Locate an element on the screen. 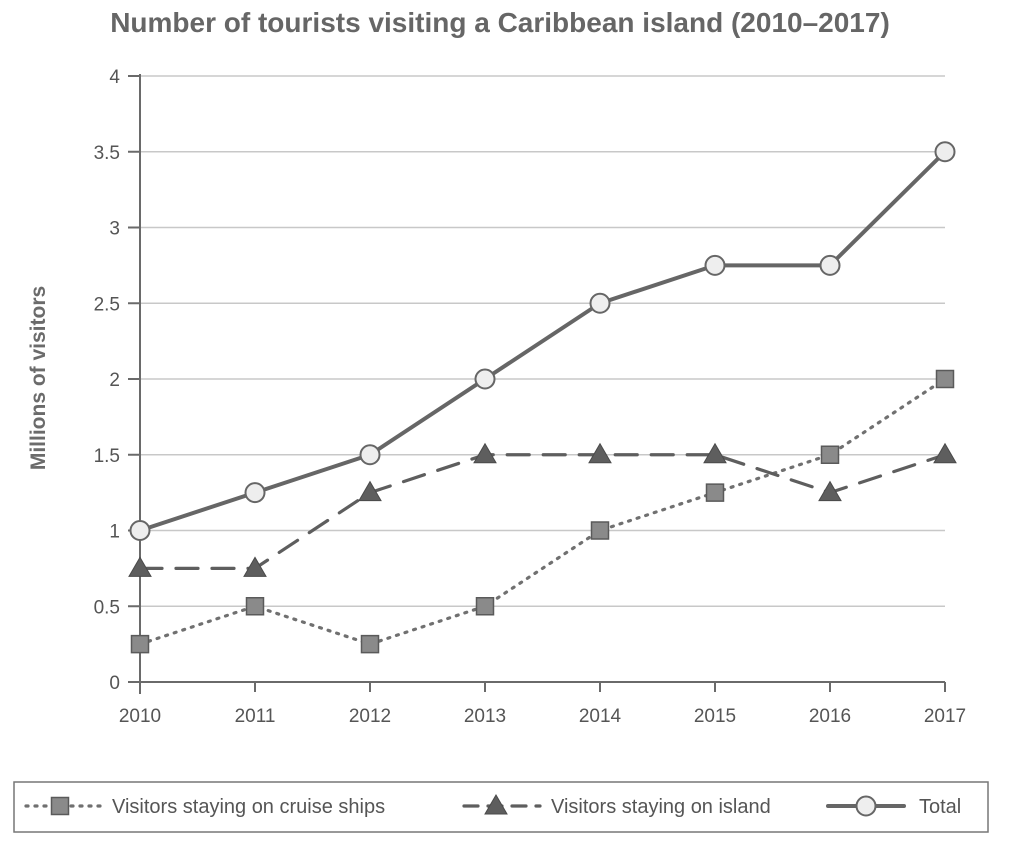 This screenshot has width=1024, height=858. legend-item-circle: Total is located at coordinates (893, 806).